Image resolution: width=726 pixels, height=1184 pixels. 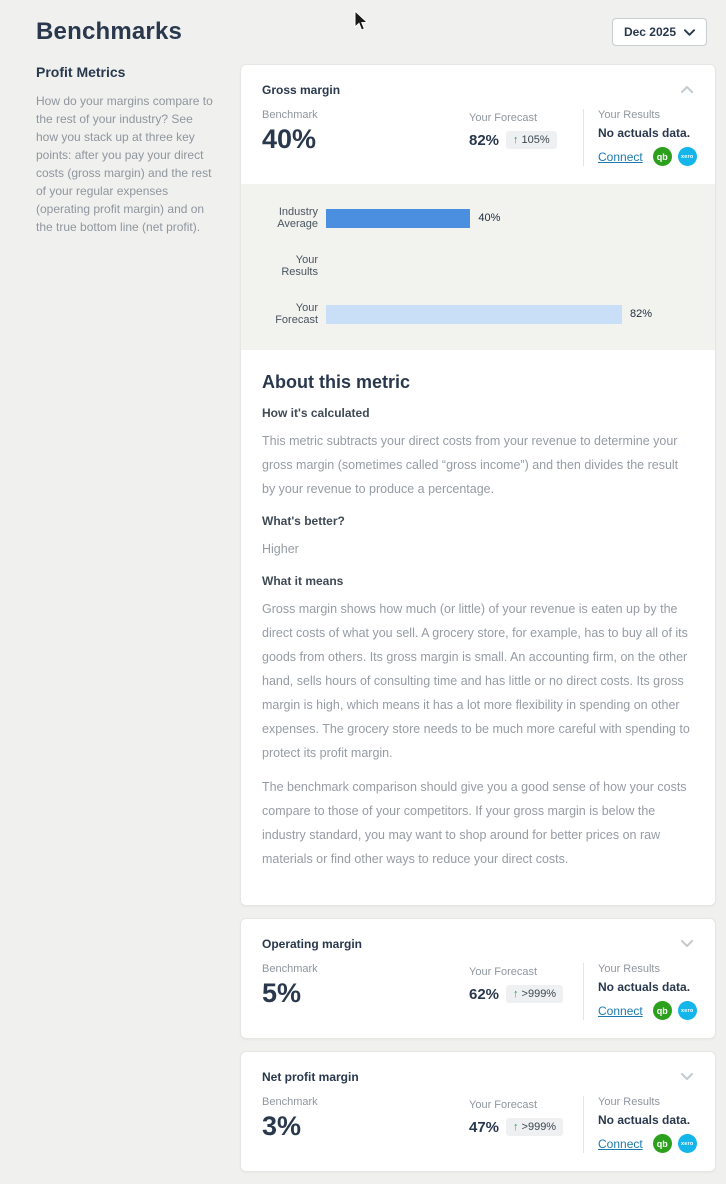 What do you see at coordinates (398, 218) in the screenshot?
I see `industry-average-bar` at bounding box center [398, 218].